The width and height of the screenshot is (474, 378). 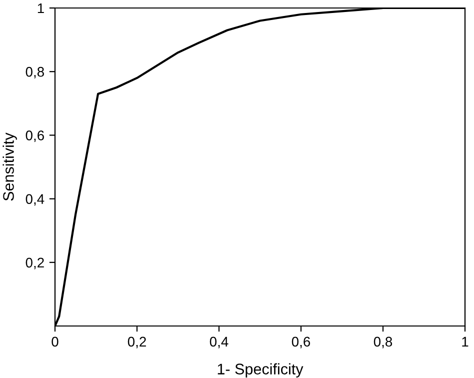 I want to click on x-tick-label: 0,2, so click(x=137, y=342).